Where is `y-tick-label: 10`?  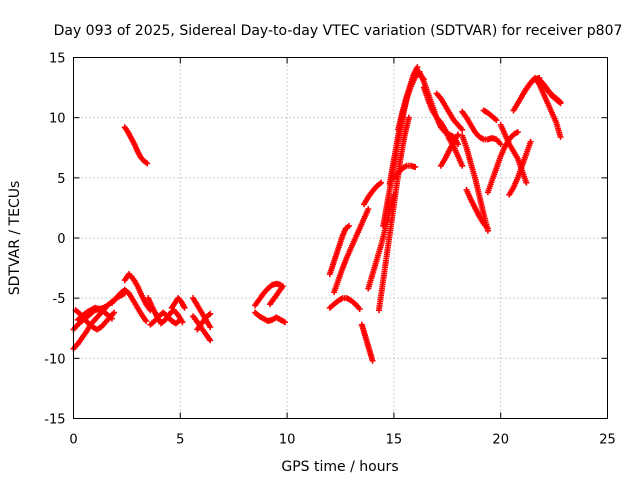 y-tick-label: 10 is located at coordinates (57, 119).